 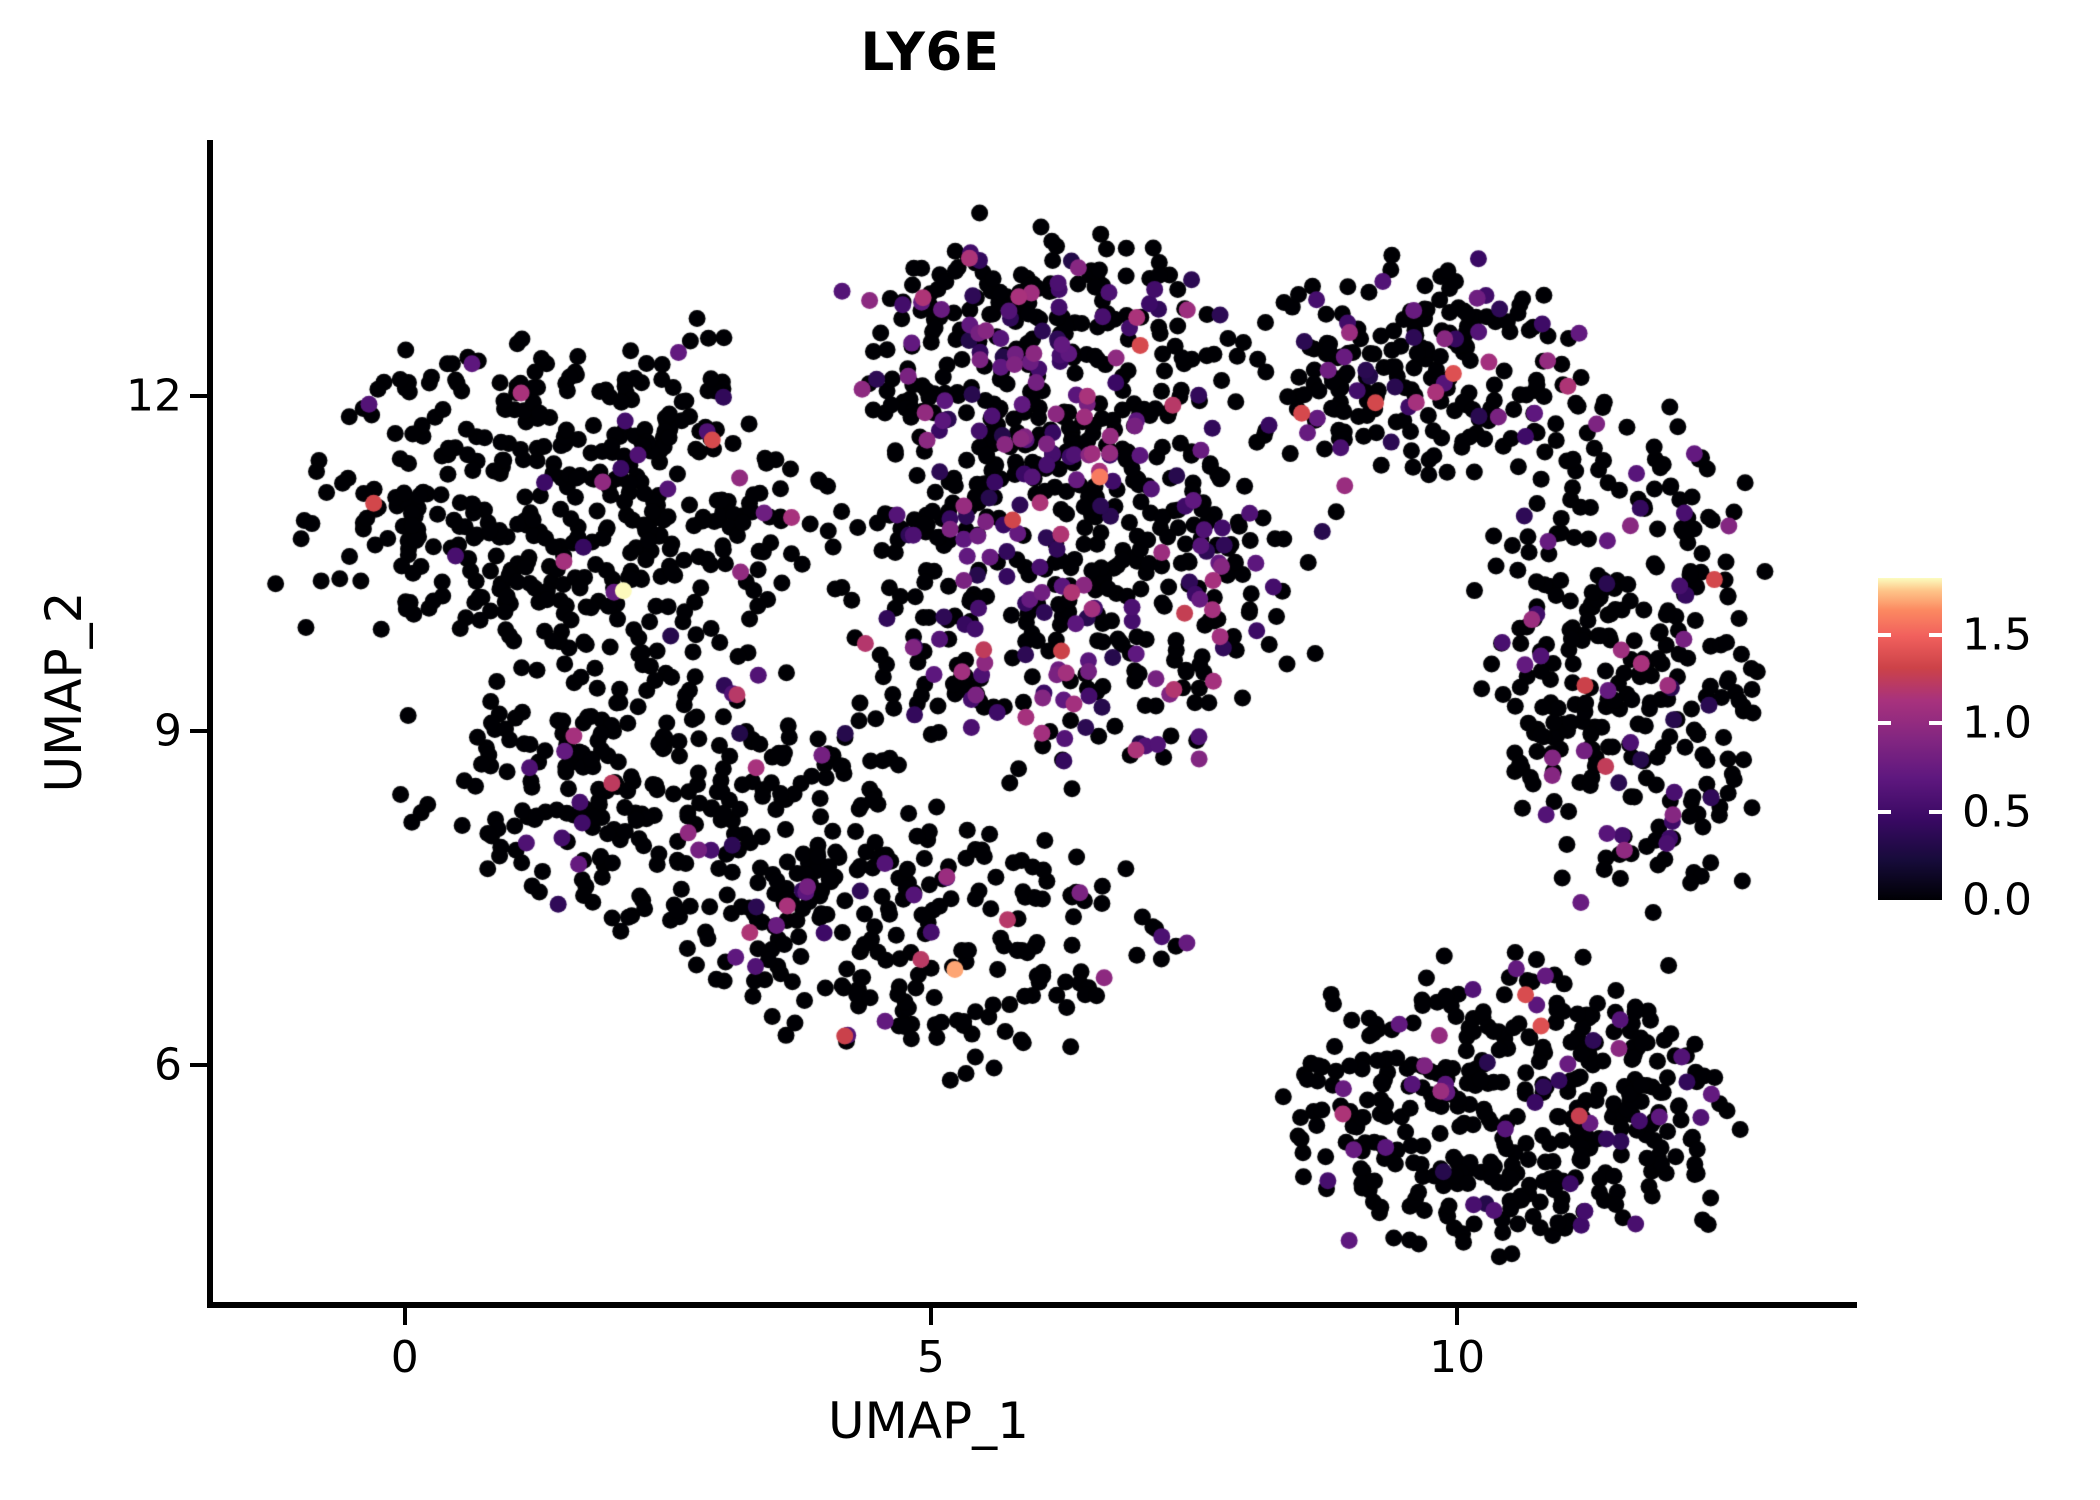 I want to click on colorbar-legend: 0.0 0.5 1.0 1.5, so click(x=1978, y=752).